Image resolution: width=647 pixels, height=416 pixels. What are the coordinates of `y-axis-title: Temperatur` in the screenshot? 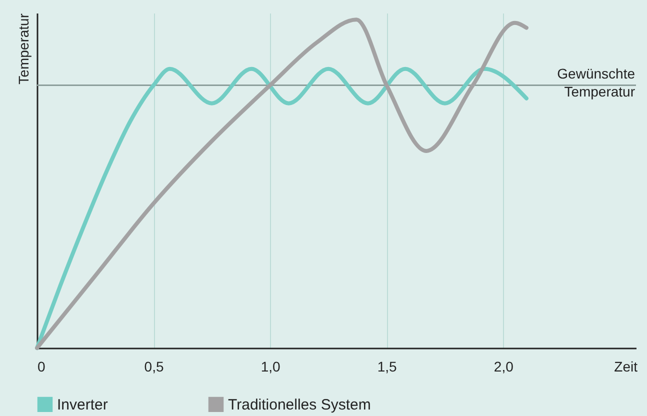 It's located at (24, 48).